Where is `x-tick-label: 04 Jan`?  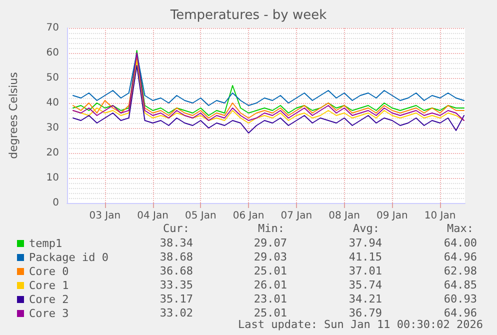
x-tick-label: 04 Jan is located at coordinates (152, 216).